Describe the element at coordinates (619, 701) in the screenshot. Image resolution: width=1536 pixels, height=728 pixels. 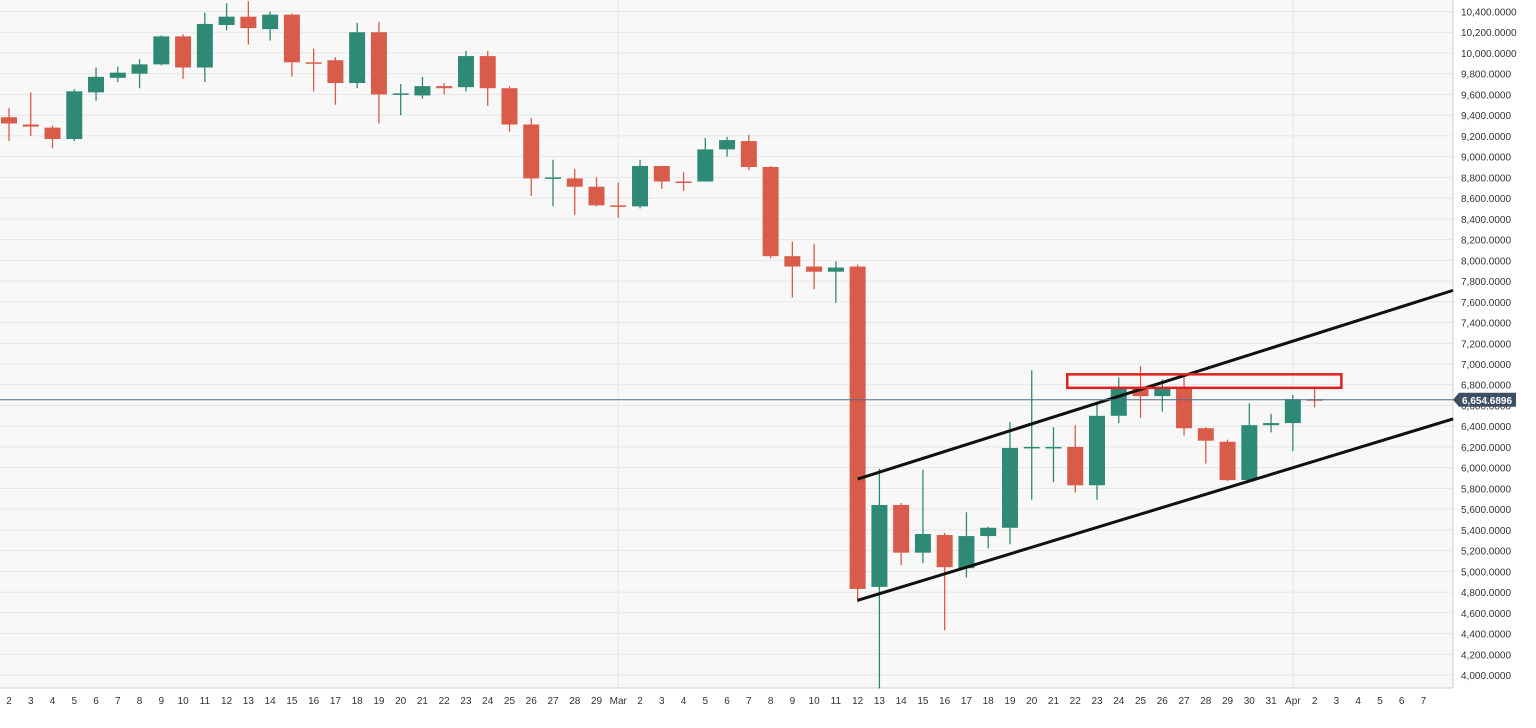
I see `x-tick-label: Mar` at that location.